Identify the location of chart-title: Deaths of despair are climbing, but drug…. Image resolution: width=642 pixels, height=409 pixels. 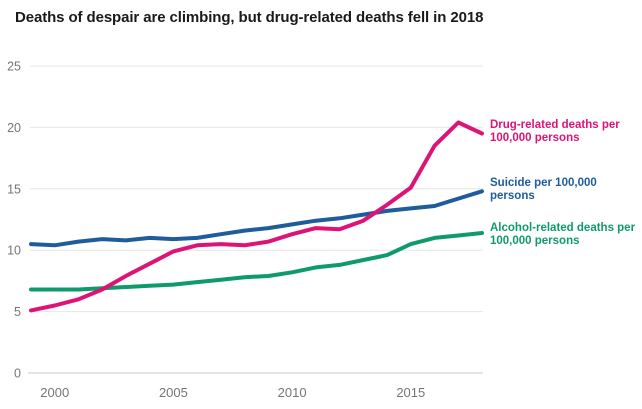
(249, 17).